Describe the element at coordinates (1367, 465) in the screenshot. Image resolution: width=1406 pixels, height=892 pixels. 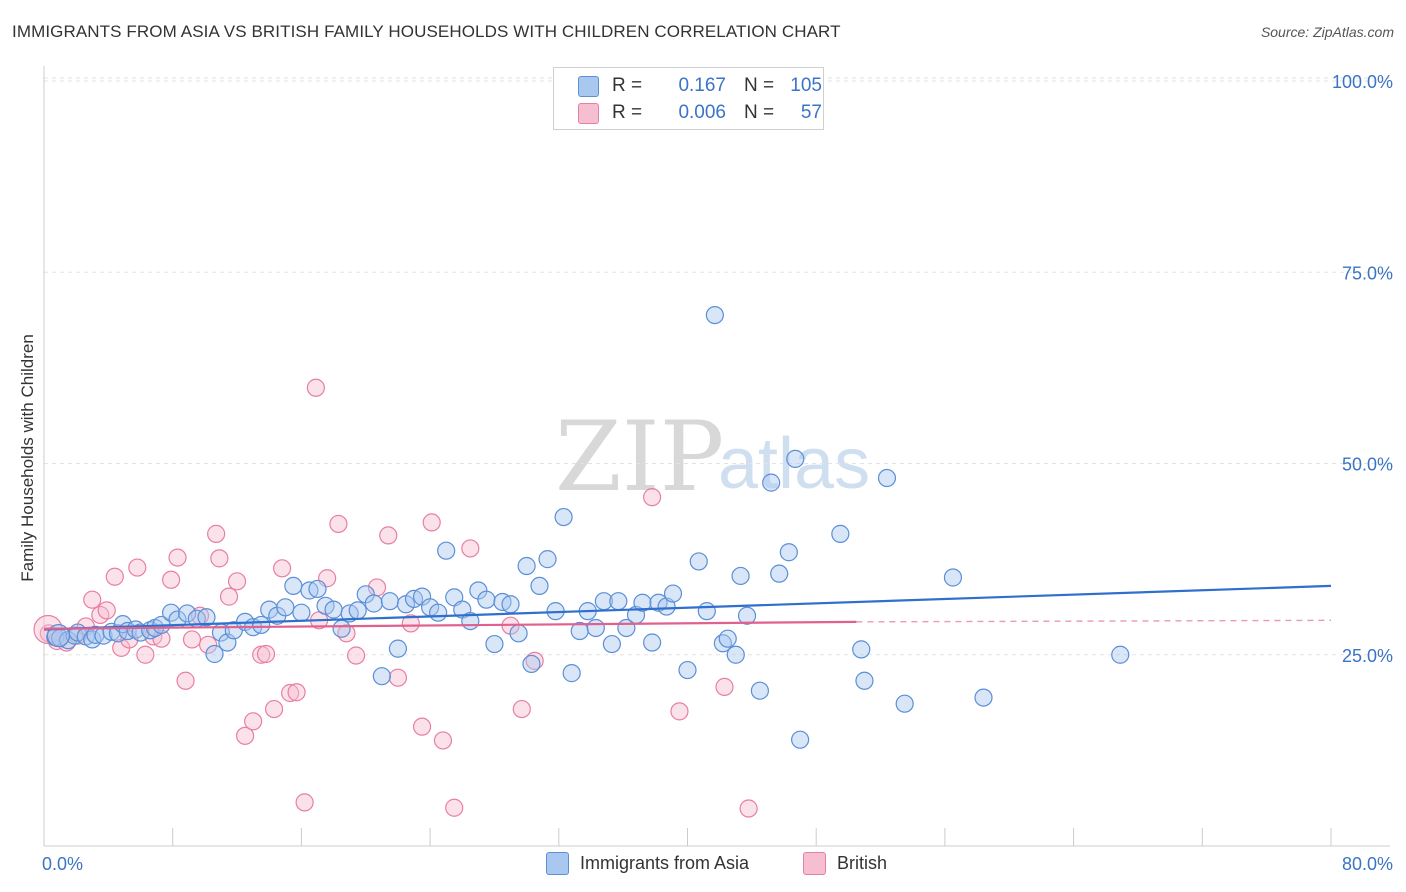
I see `y-tick-label: 50.0%` at that location.